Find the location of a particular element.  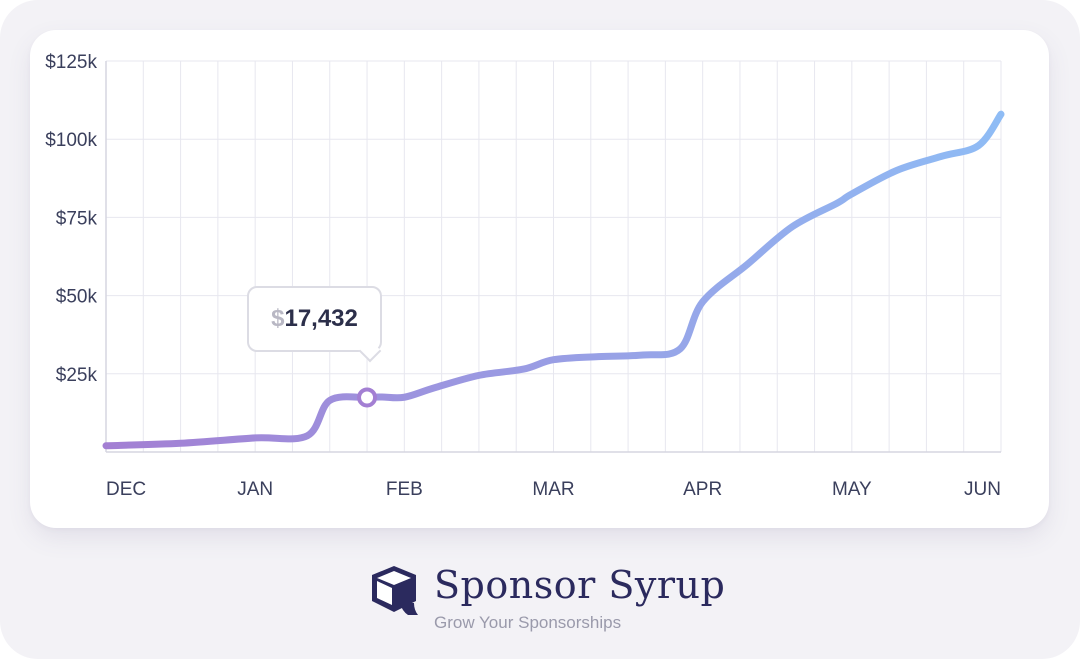

x-tick-label: MAR is located at coordinates (553, 489).